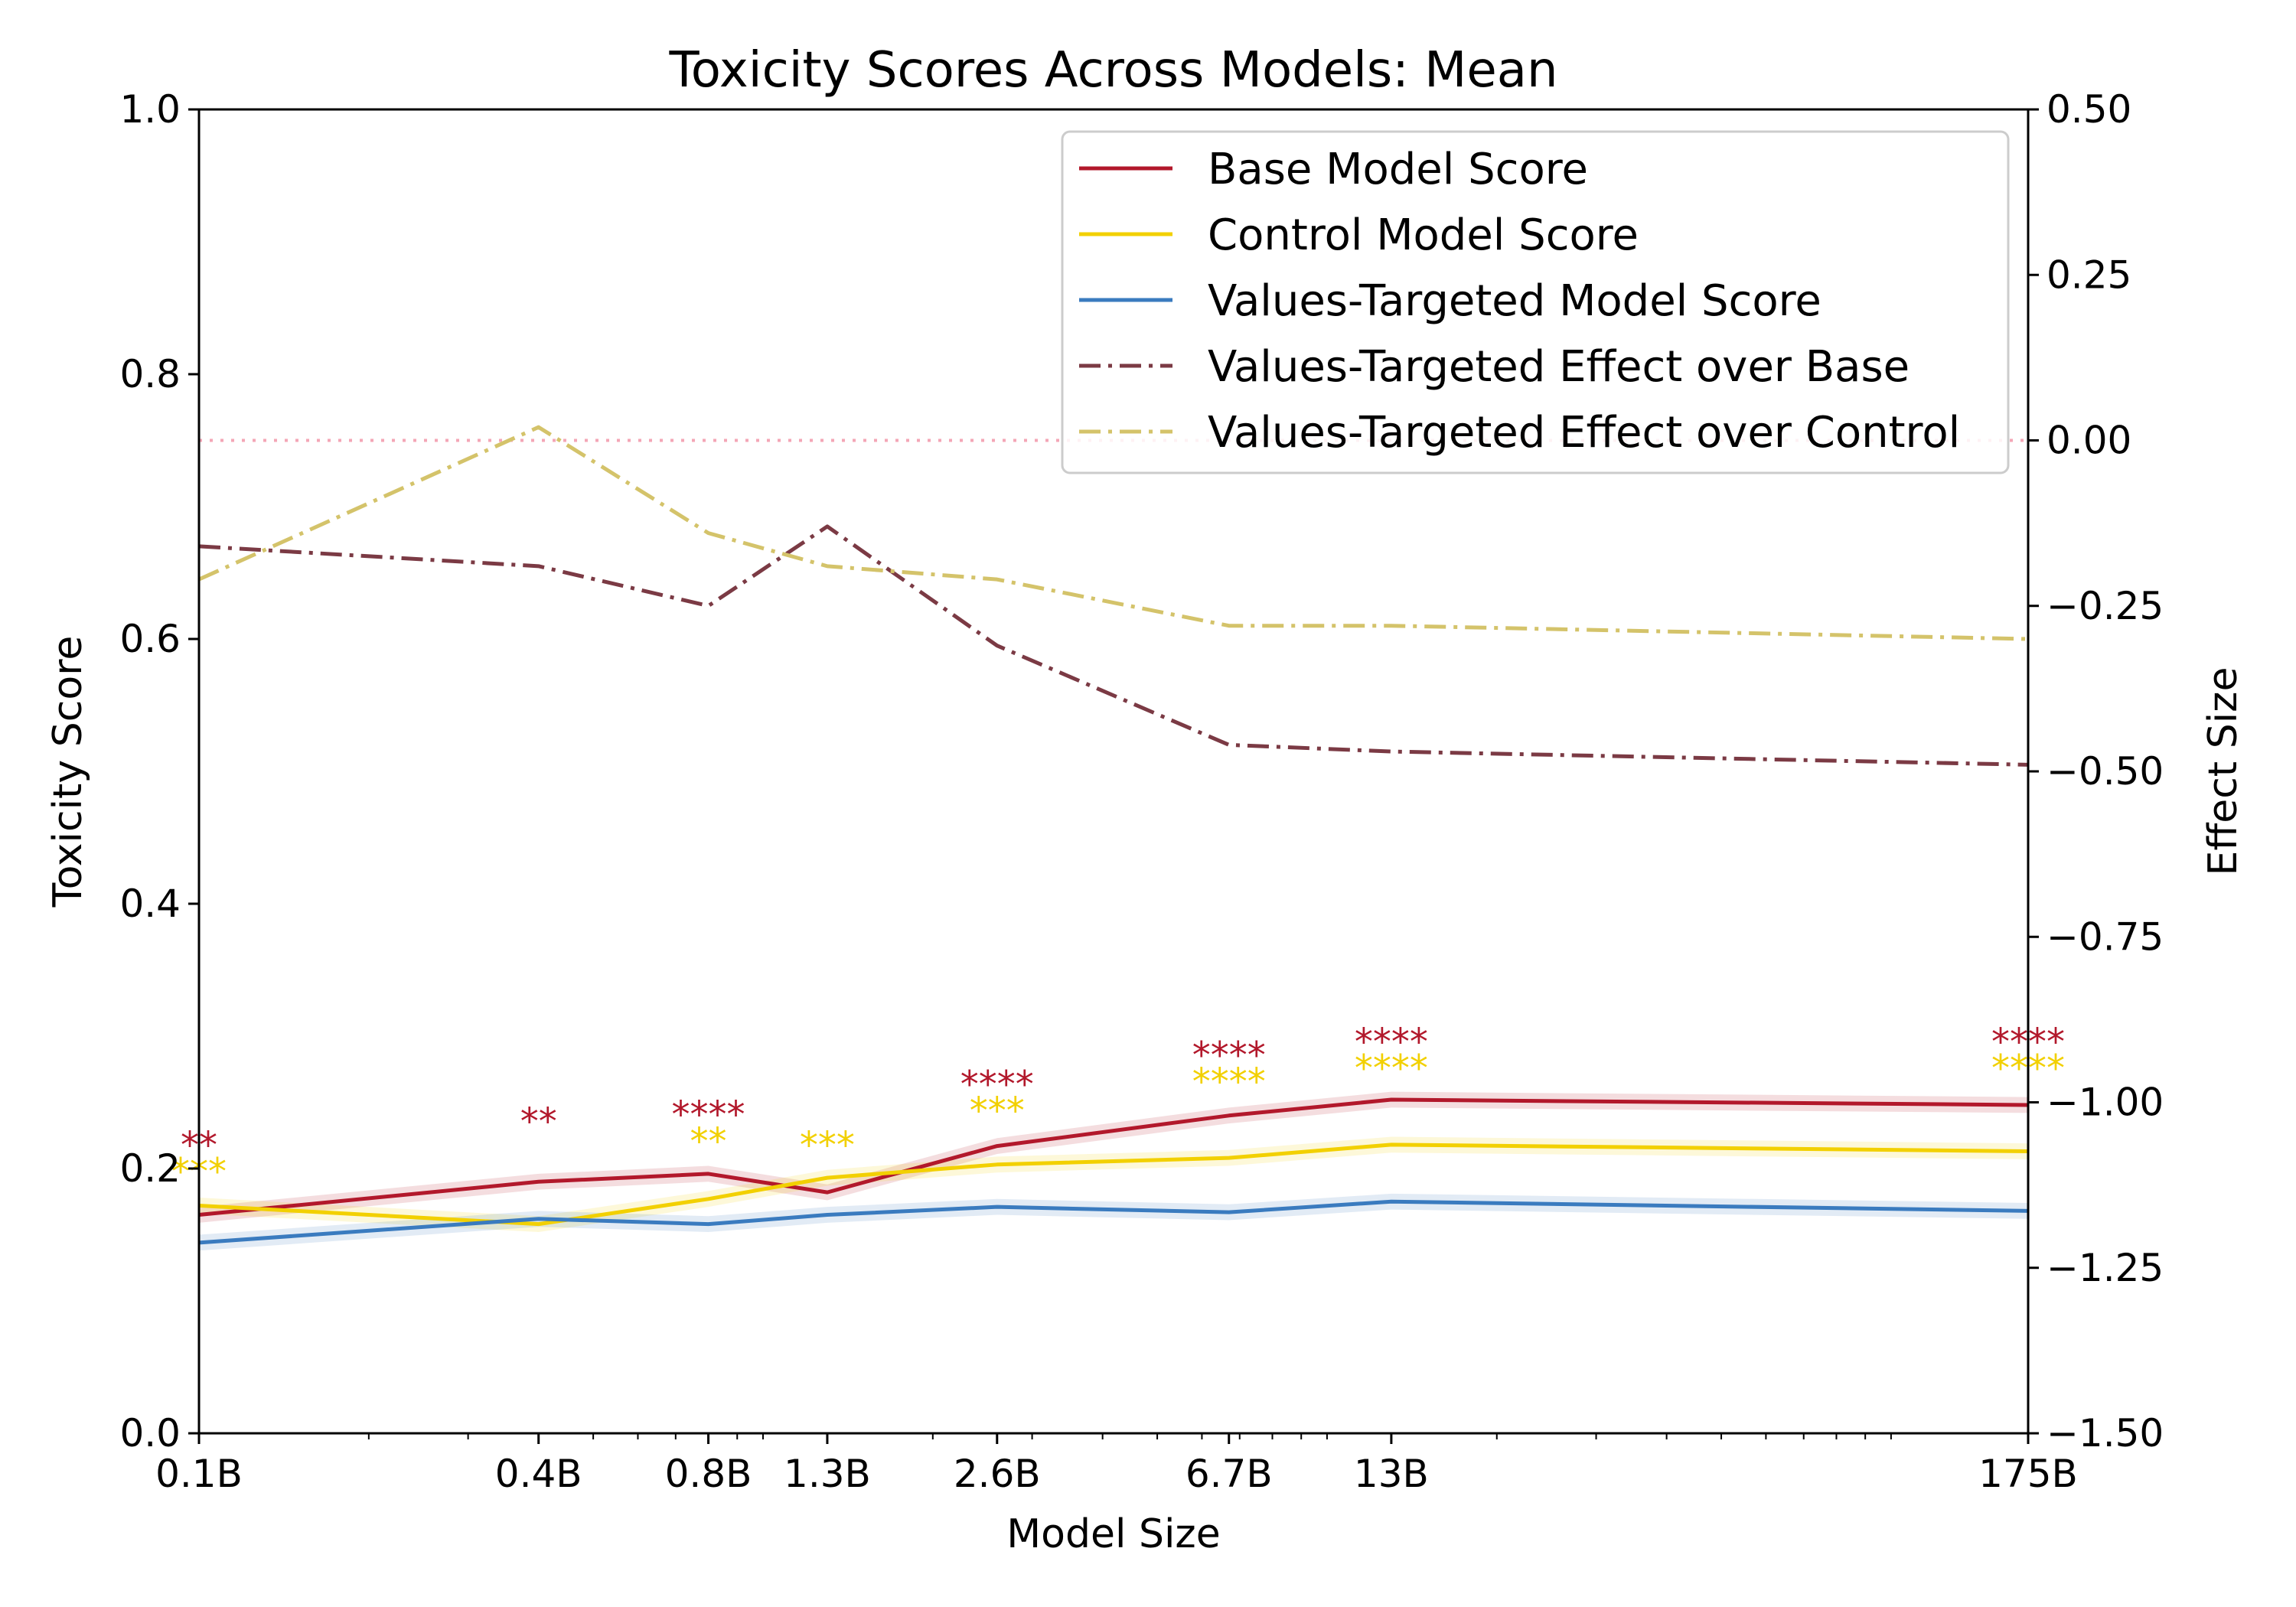 Image resolution: width=2296 pixels, height=1607 pixels. Describe the element at coordinates (2089, 109) in the screenshot. I see `y-right-tick-label: 0.50` at that location.